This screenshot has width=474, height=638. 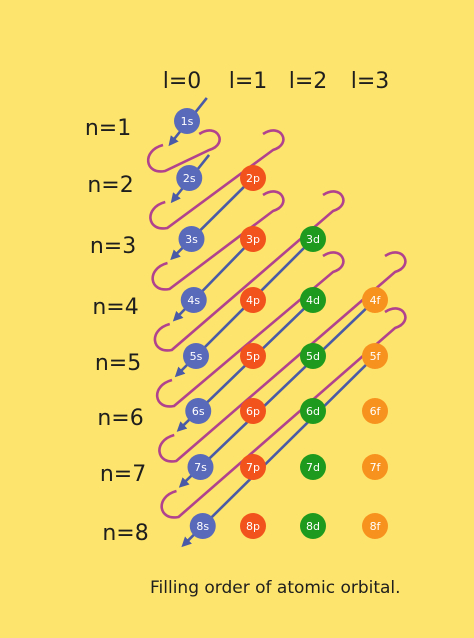 I want to click on orbital-label: 8f, so click(x=376, y=526).